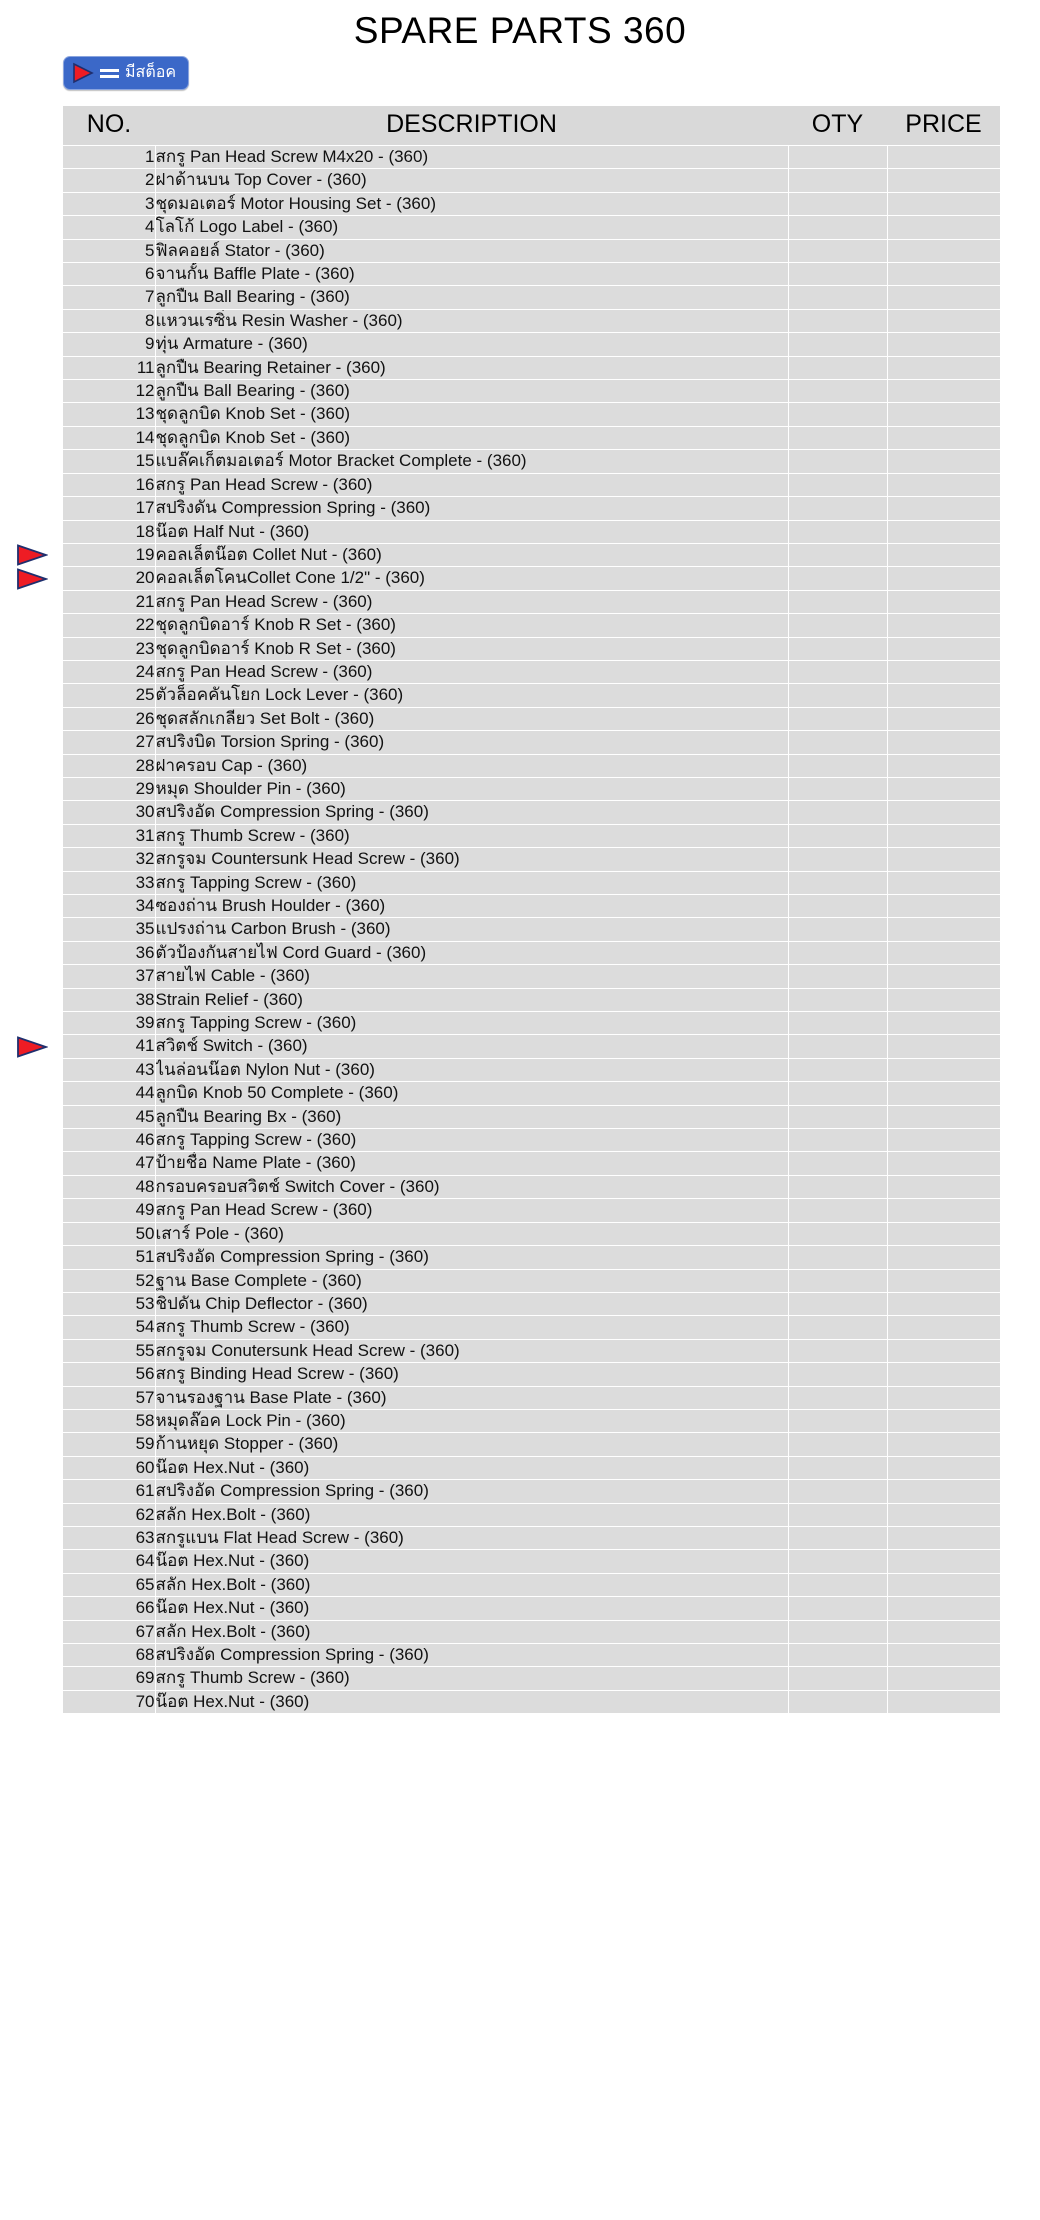  I want to click on table-row: 13 ชุดลูกบิด Knob Set - (360), so click(531, 414).